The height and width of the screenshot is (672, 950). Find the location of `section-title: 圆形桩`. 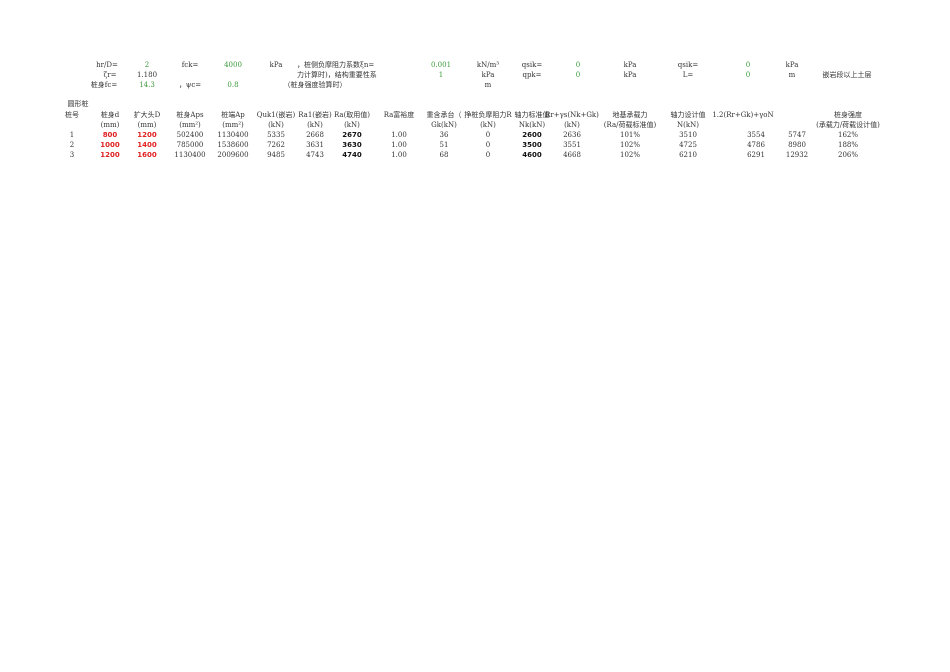

section-title: 圆形桩 is located at coordinates (78, 104).